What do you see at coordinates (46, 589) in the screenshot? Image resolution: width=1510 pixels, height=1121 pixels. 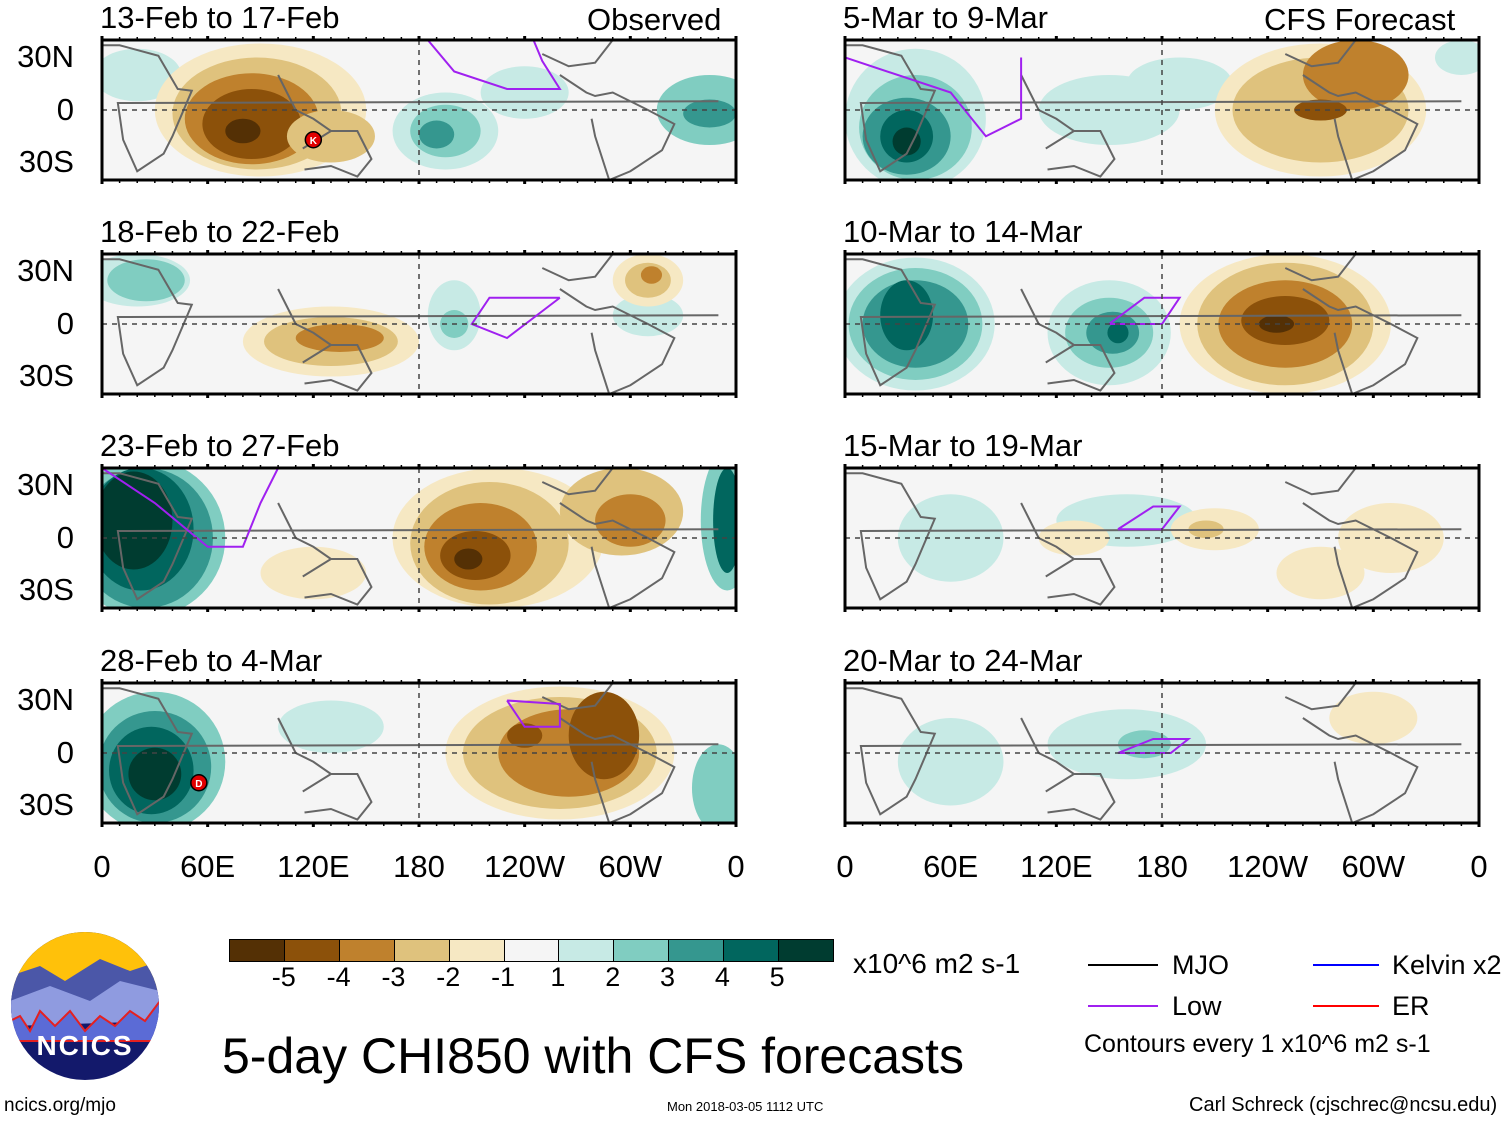 I see `lat-label: 30S` at bounding box center [46, 589].